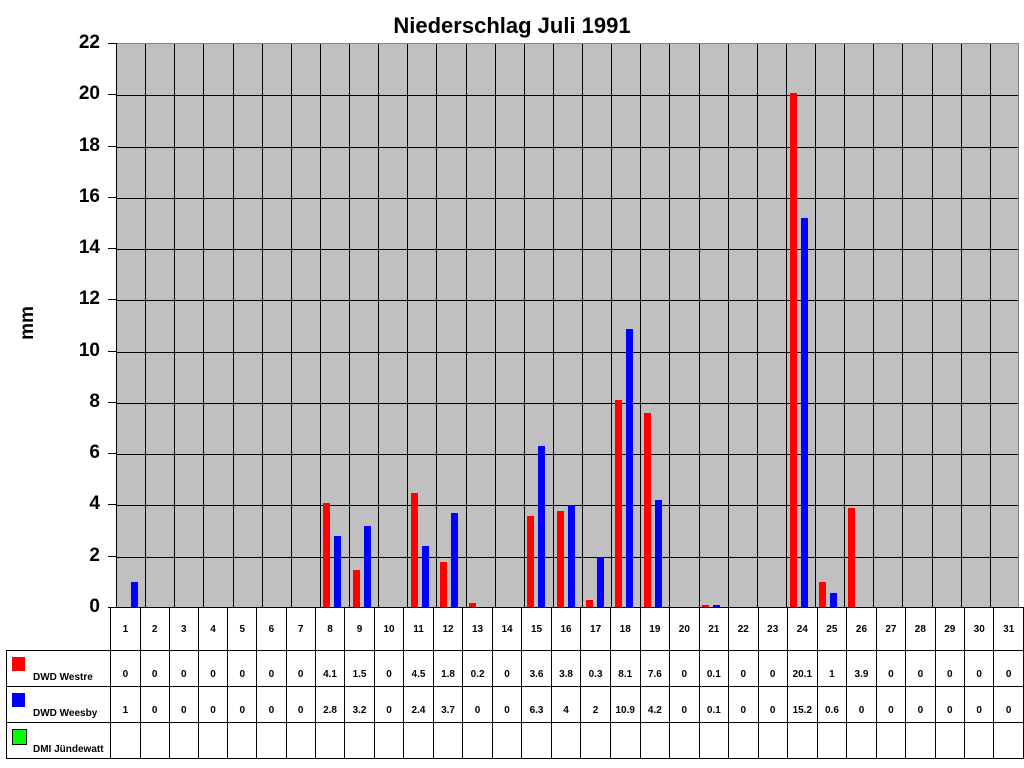  Describe the element at coordinates (65, 713) in the screenshot. I see `legend-label: DWD Weesby` at that location.